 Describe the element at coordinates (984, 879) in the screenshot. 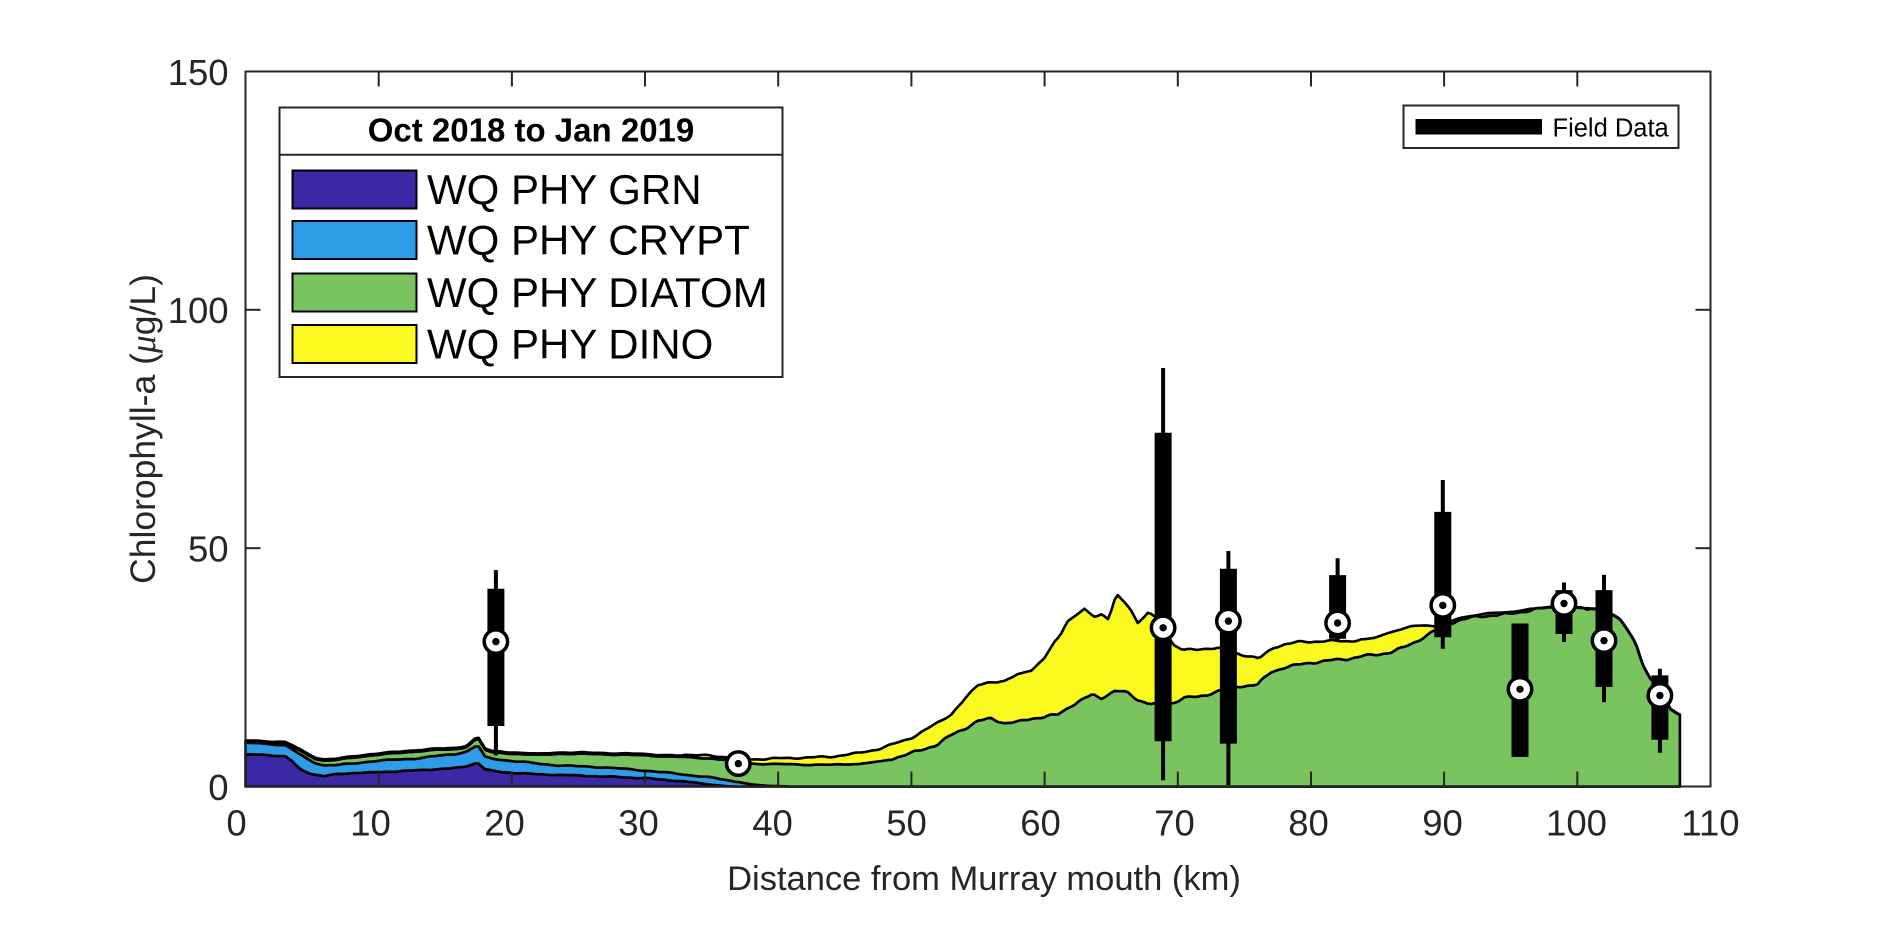

I see `svg-text:Distance from Murray mouth (km: Distance from Murray mouth (km)` at that location.